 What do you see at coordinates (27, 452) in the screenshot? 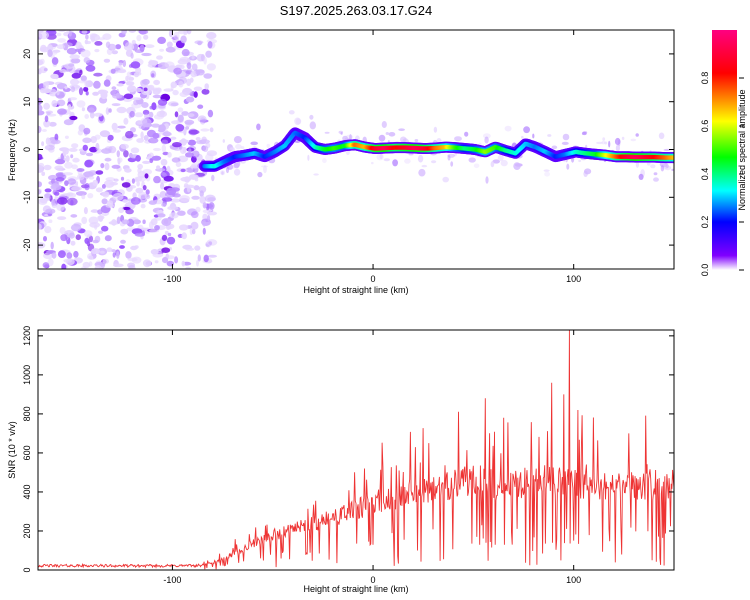
I see `y-tick-label: 600` at bounding box center [27, 452].